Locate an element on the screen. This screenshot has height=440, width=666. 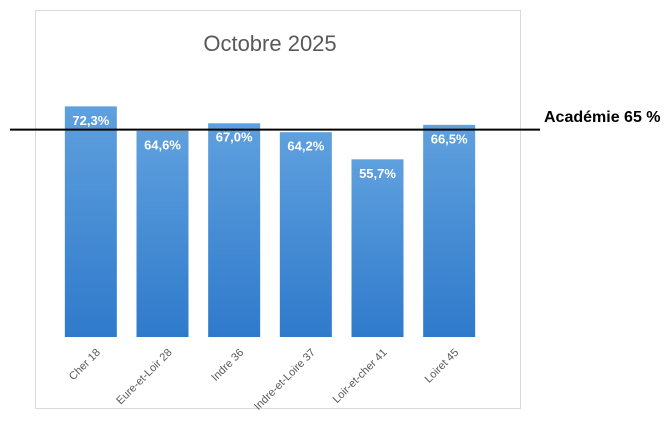
value-label: 64,2% is located at coordinates (305, 146).